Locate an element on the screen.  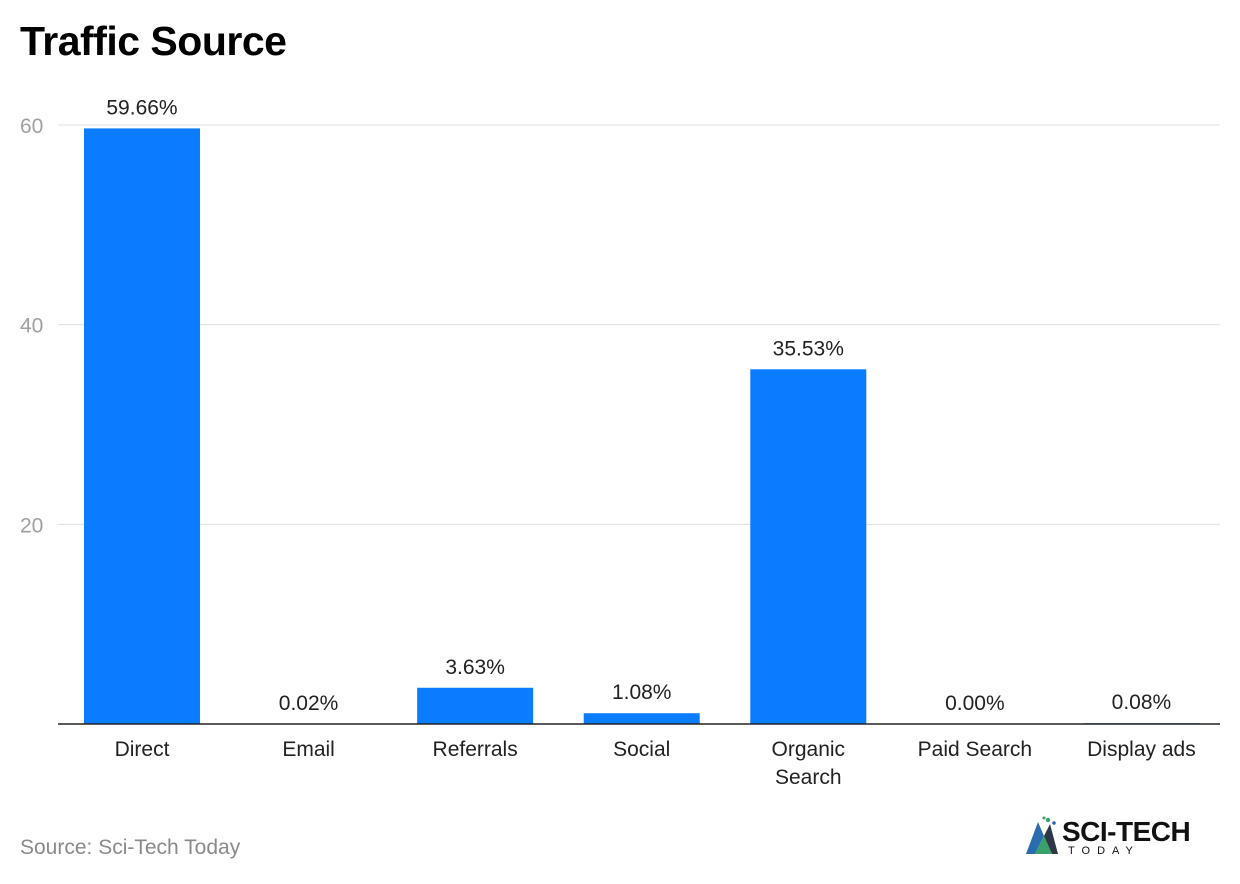
data-label: 3.63% is located at coordinates (475, 667).